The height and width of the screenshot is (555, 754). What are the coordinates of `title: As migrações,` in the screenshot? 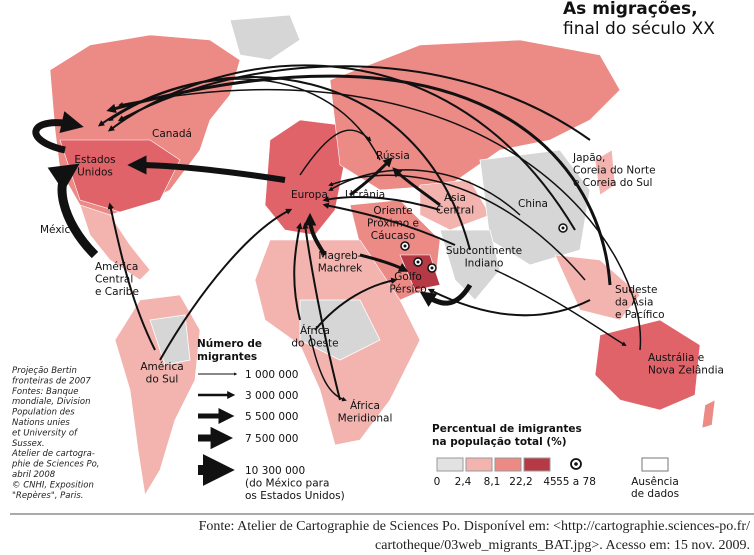 It's located at (630, 9).